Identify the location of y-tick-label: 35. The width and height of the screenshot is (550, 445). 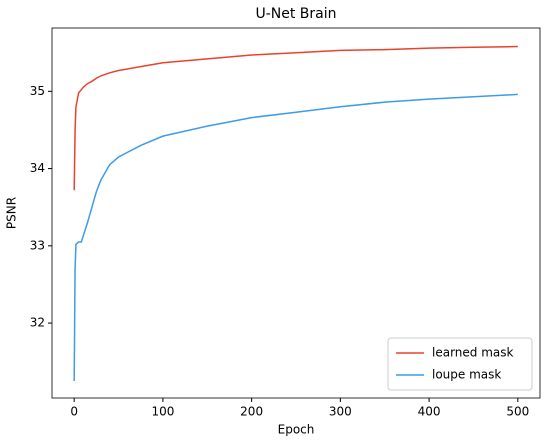
(37, 91).